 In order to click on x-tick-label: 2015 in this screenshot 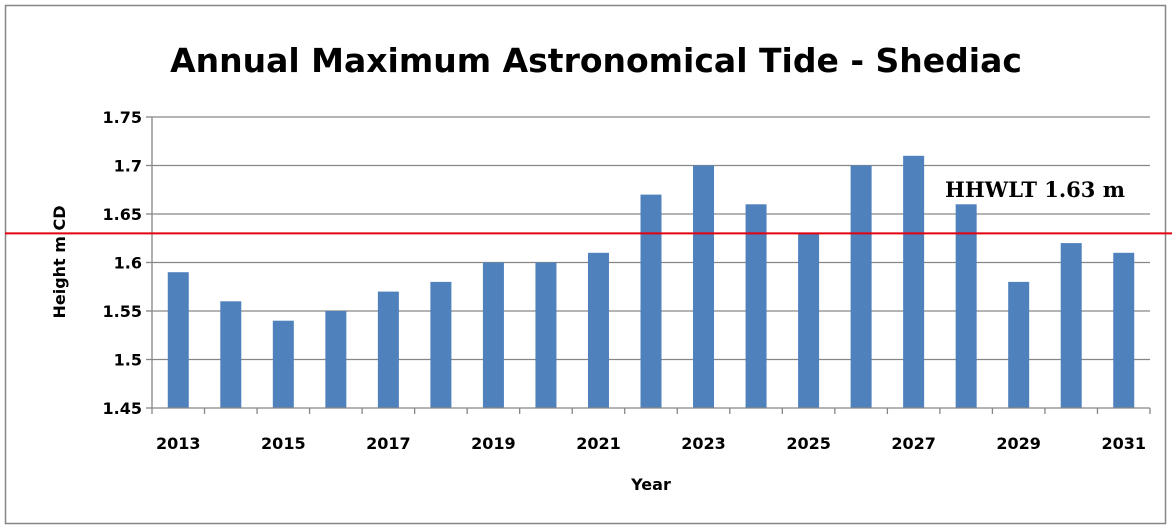, I will do `click(283, 443)`.